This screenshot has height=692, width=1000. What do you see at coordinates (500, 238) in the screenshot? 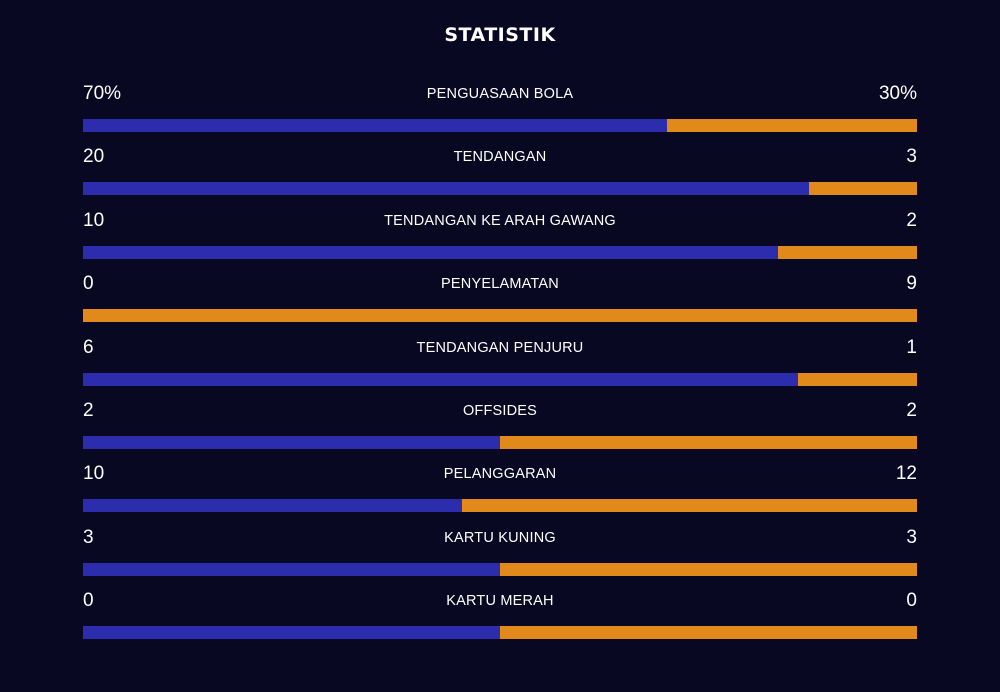
I see `stat-row-shots-on-target: 10 TENDANGAN KE ARAH GAWANG 2` at bounding box center [500, 238].